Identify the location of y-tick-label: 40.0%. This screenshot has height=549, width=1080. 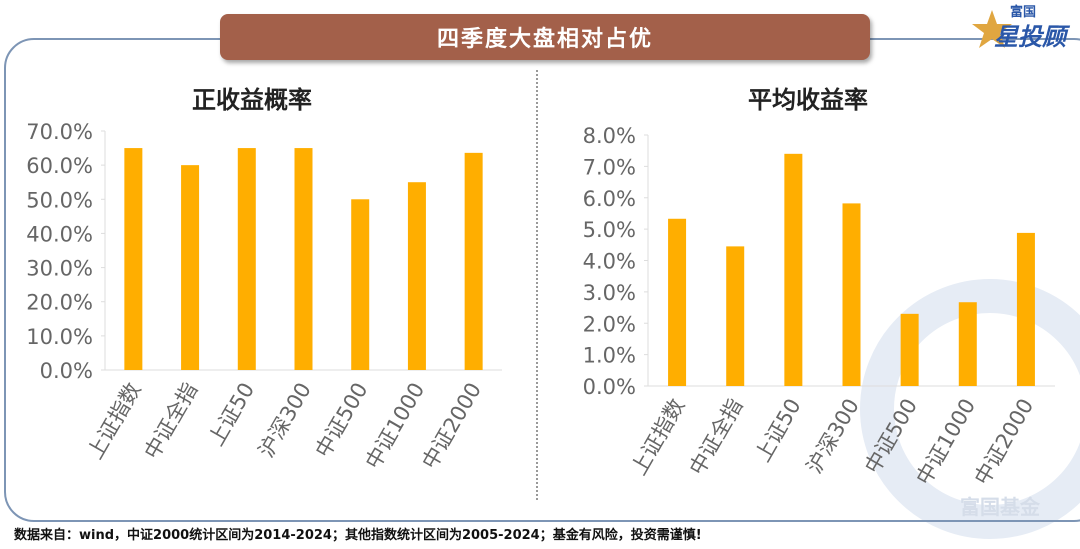
(59, 234).